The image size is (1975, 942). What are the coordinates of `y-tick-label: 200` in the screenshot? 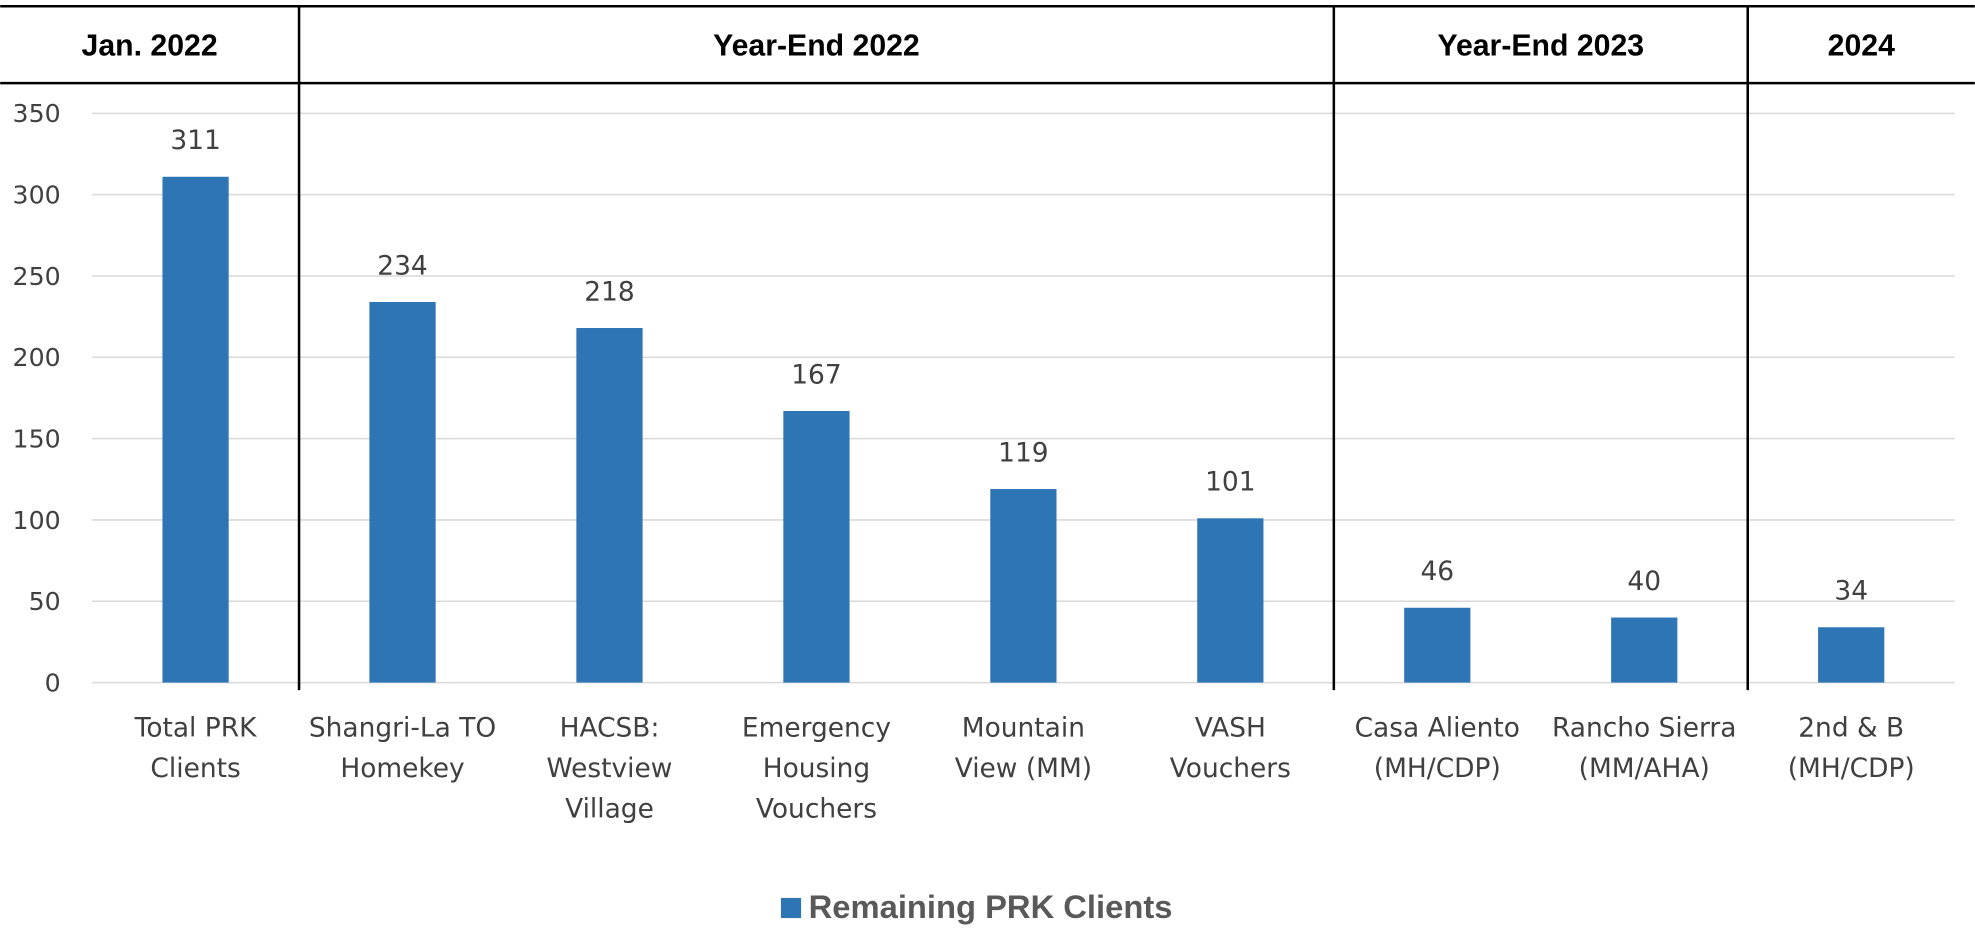 It's located at (37, 357).